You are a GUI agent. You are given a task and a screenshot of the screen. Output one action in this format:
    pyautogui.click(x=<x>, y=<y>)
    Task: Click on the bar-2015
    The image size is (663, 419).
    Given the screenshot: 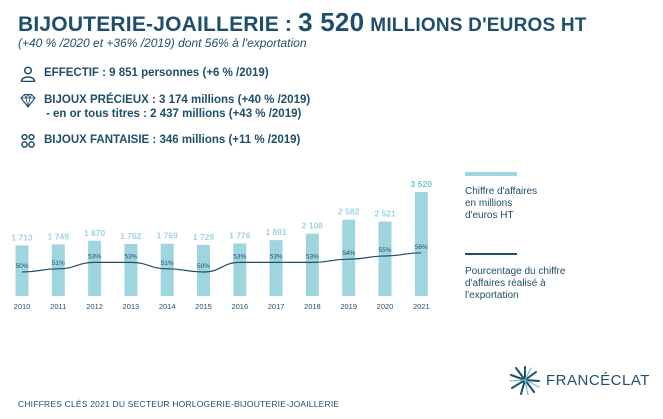 What is the action you would take?
    pyautogui.click(x=203, y=270)
    